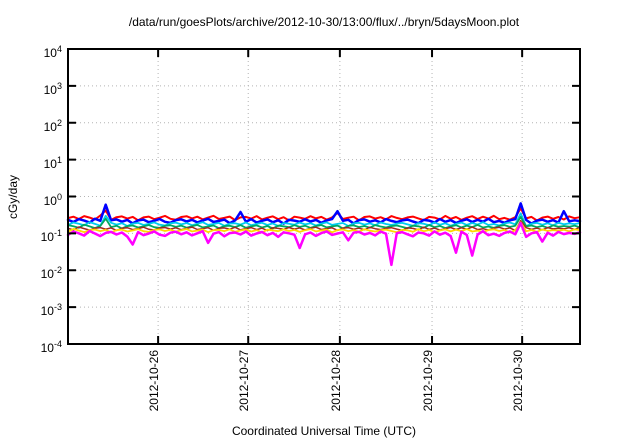 Image resolution: width=640 pixels, height=448 pixels. I want to click on y-tick-label: 10³, so click(52, 88).